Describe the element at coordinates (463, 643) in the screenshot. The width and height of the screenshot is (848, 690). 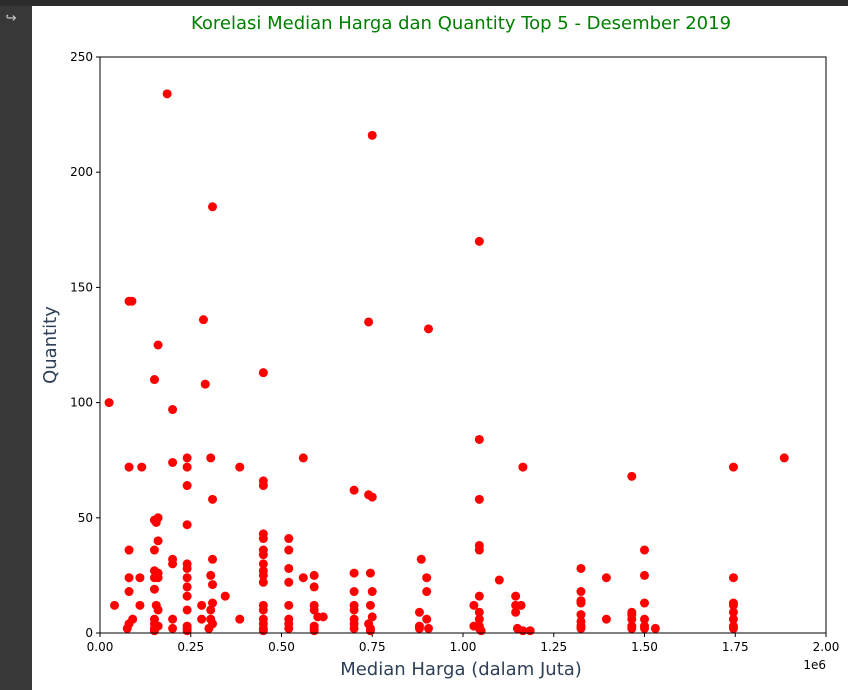
I see `x-axis-ticks: 0.00 0.25 0.50 0.75 1.00 1.25 1.50 1.75 2.00` at that location.